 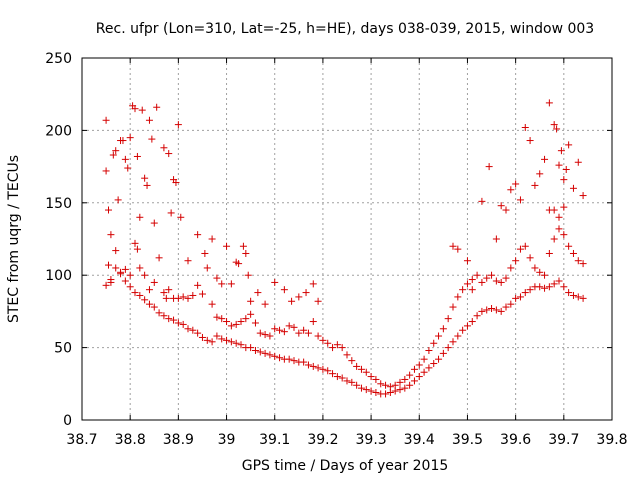 I want to click on x-tick-label: 39.2, so click(x=322, y=440).